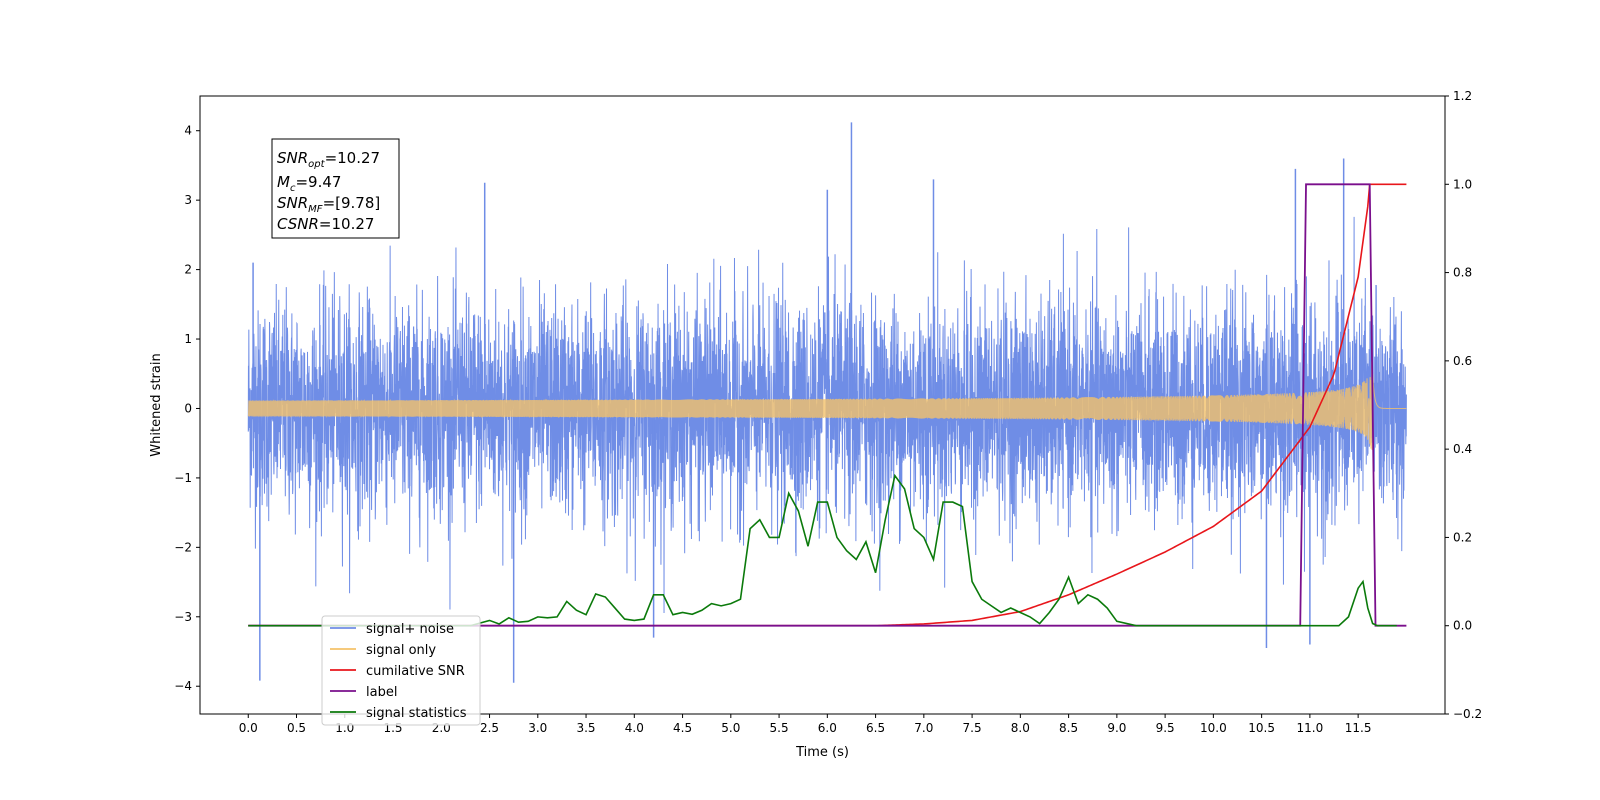 The width and height of the screenshot is (1600, 800). What do you see at coordinates (923, 728) in the screenshot?
I see `x-tick-label: 7.0` at bounding box center [923, 728].